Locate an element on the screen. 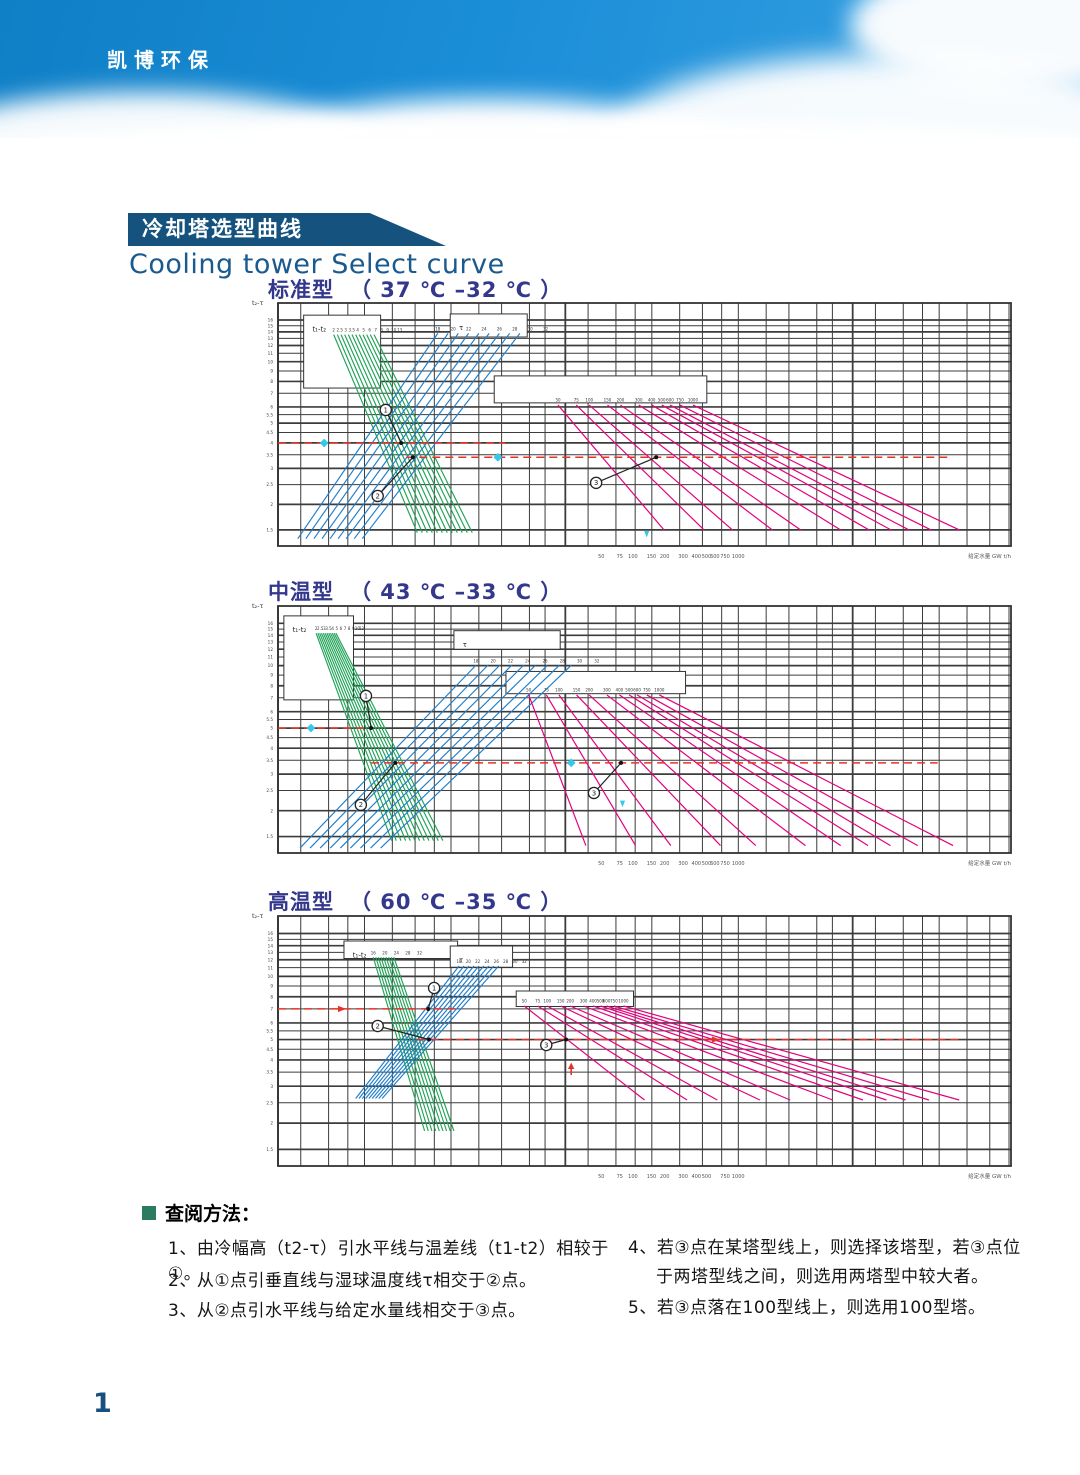 This screenshot has width=1080, height=1475. chart-temp-range: （ 37 ℃ –32 ℃ ） is located at coordinates (456, 290).